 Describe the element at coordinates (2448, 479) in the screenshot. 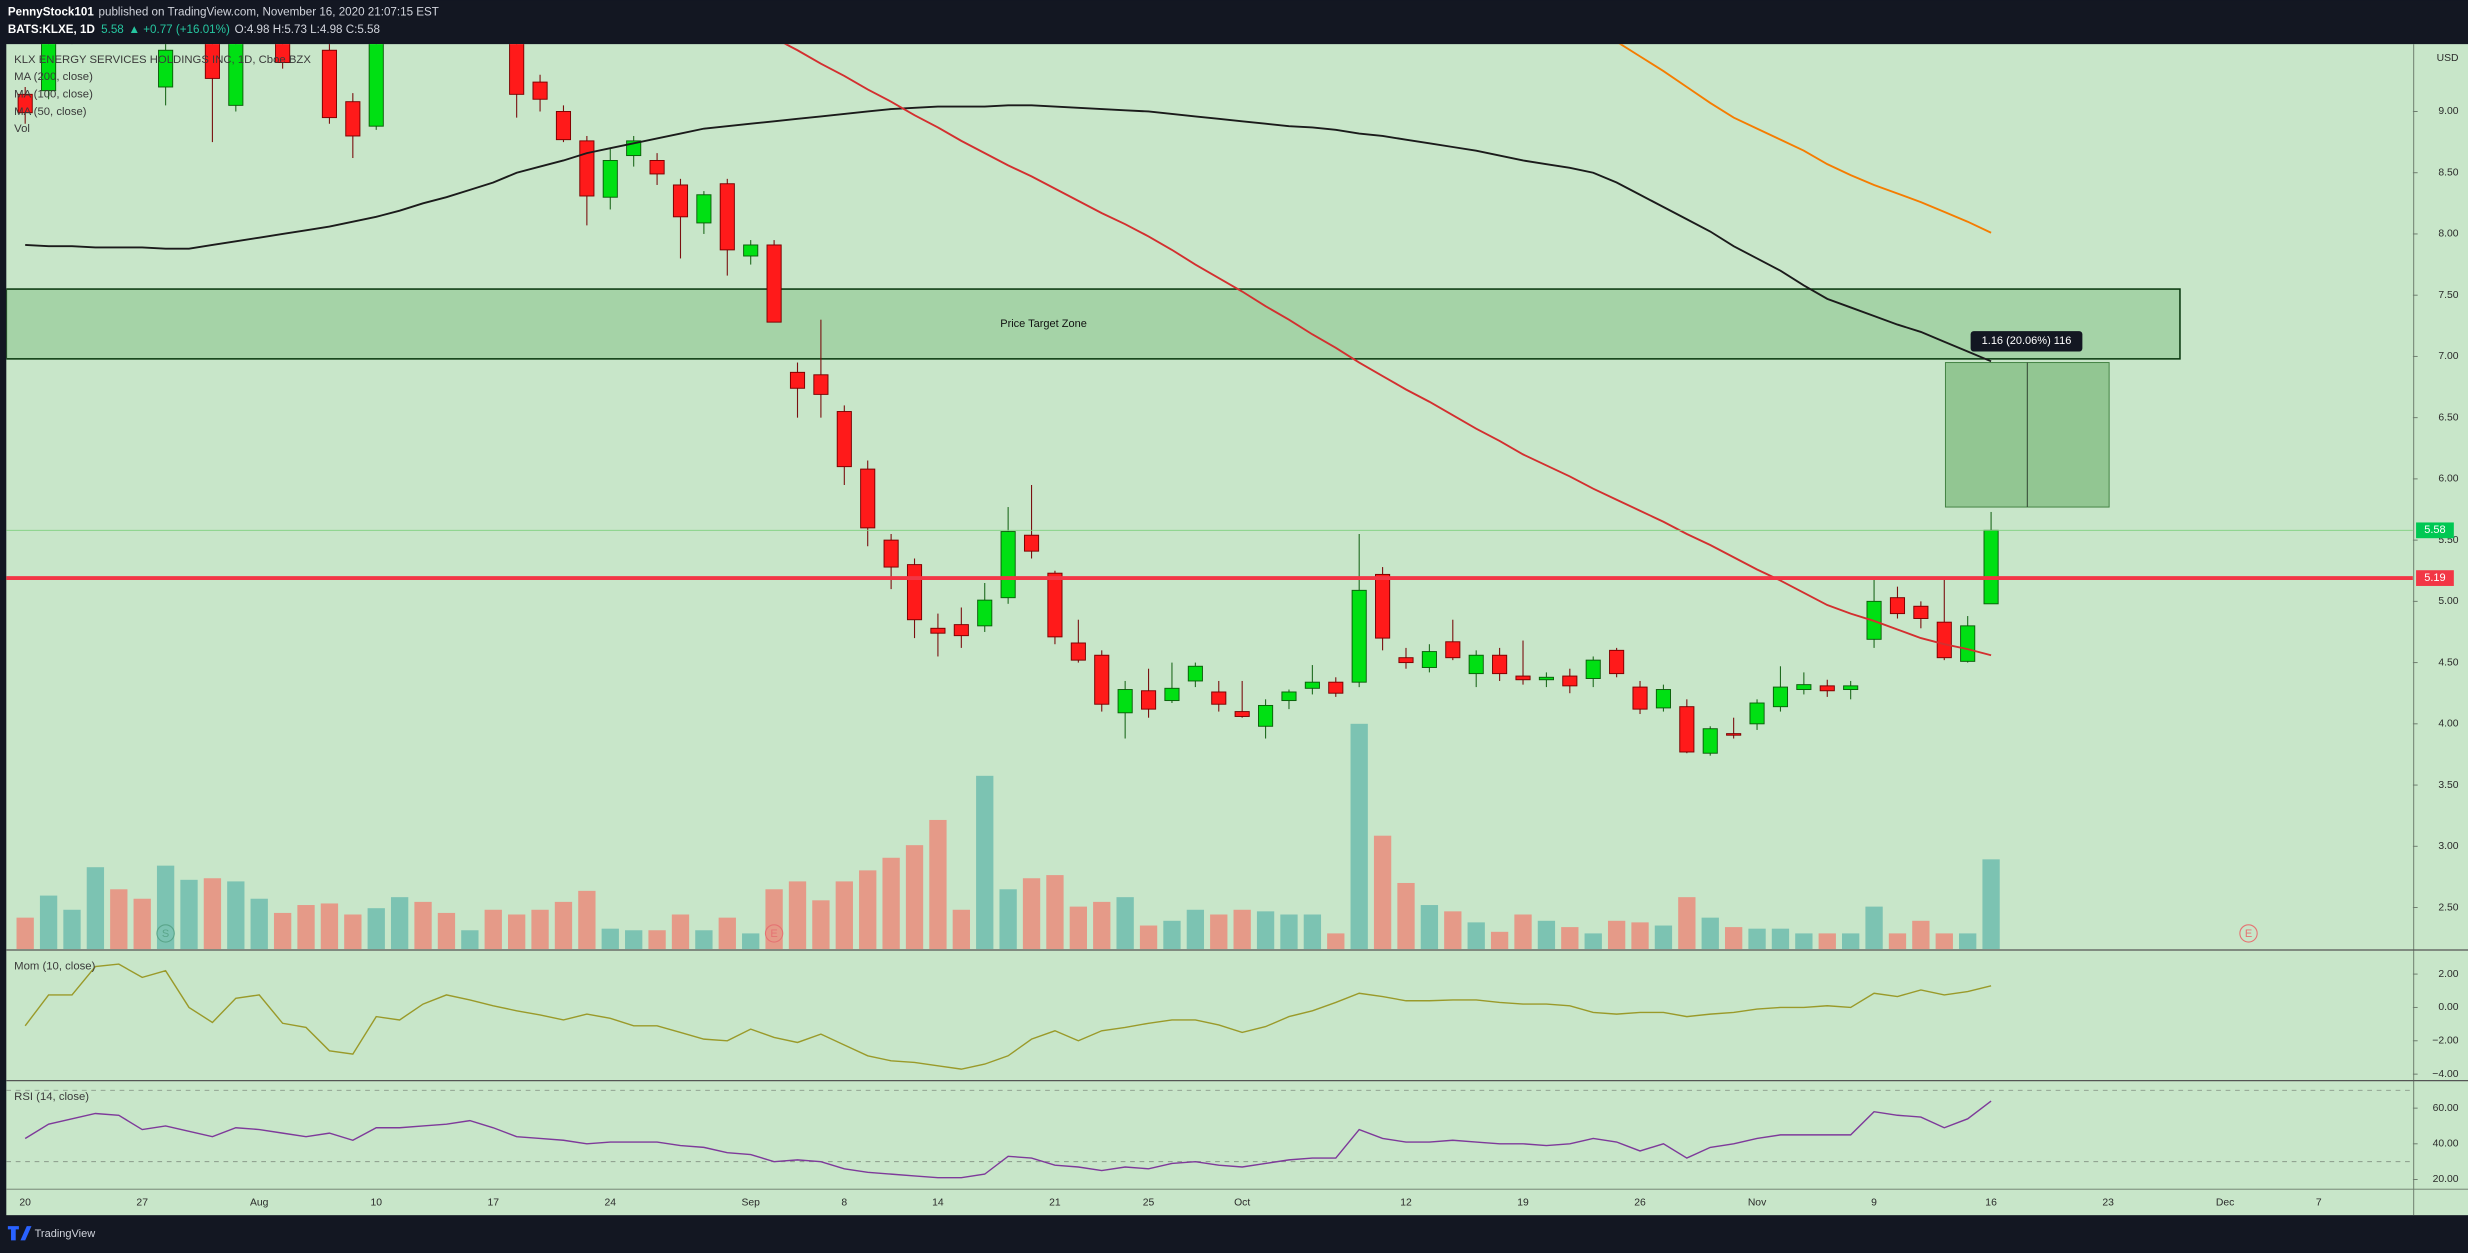

I see `y-tick-label: 6.00` at that location.